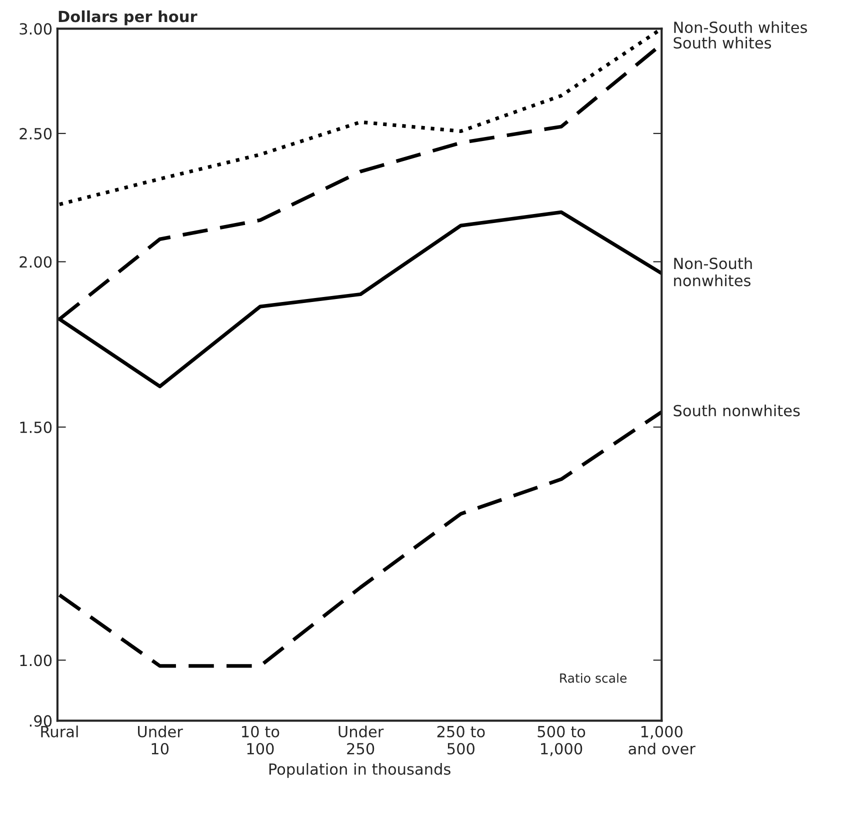 The image size is (845, 819). Describe the element at coordinates (359, 770) in the screenshot. I see `x-axis-title: Population in thousands` at that location.